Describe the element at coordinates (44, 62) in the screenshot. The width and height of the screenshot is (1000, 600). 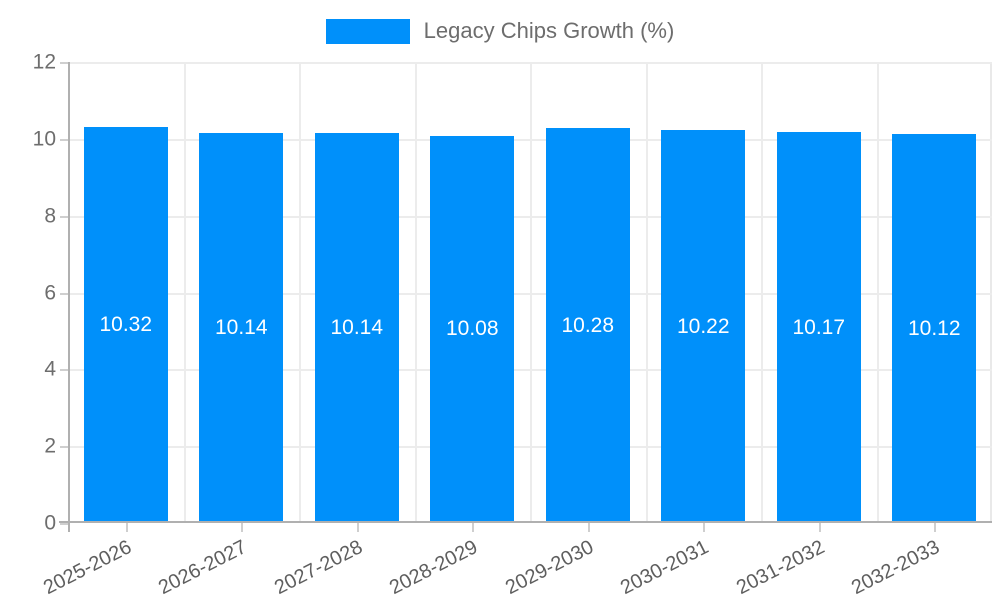
I see `y-axis-tick-label: 12` at that location.